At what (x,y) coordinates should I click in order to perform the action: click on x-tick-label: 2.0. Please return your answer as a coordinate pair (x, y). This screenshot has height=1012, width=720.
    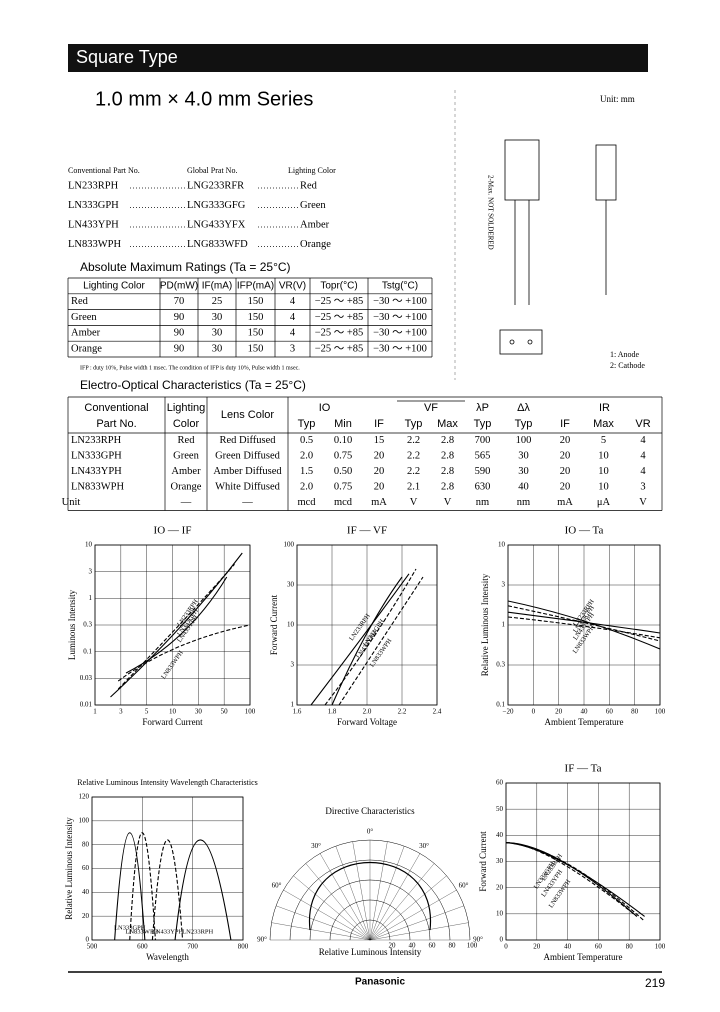
    Looking at the image, I should click on (367, 712).